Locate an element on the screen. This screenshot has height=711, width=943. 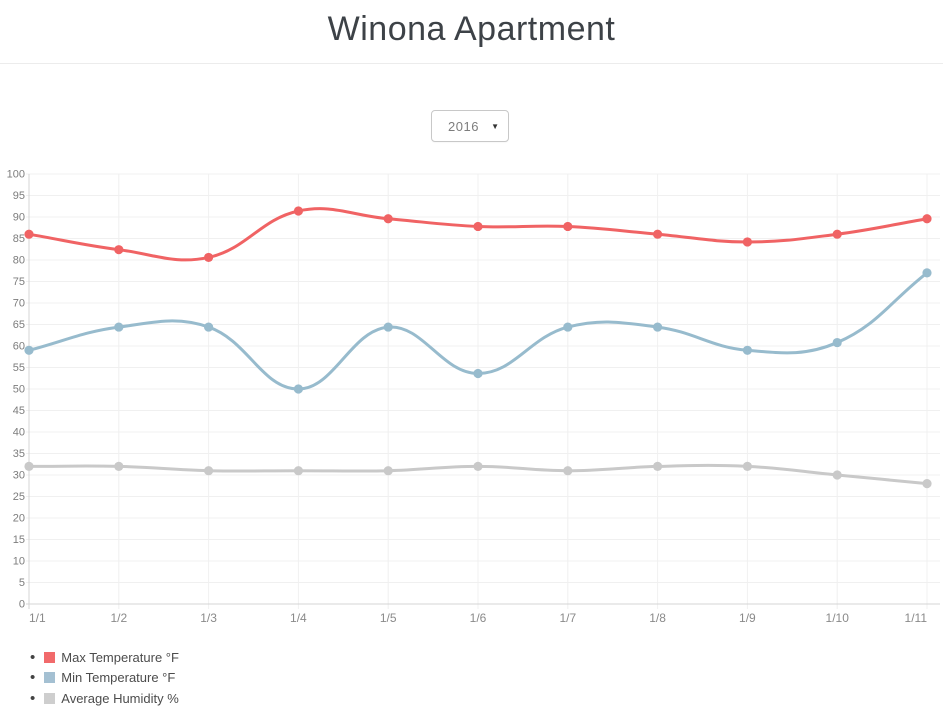
x-axis-tick-label: 1/3 is located at coordinates (208, 618).